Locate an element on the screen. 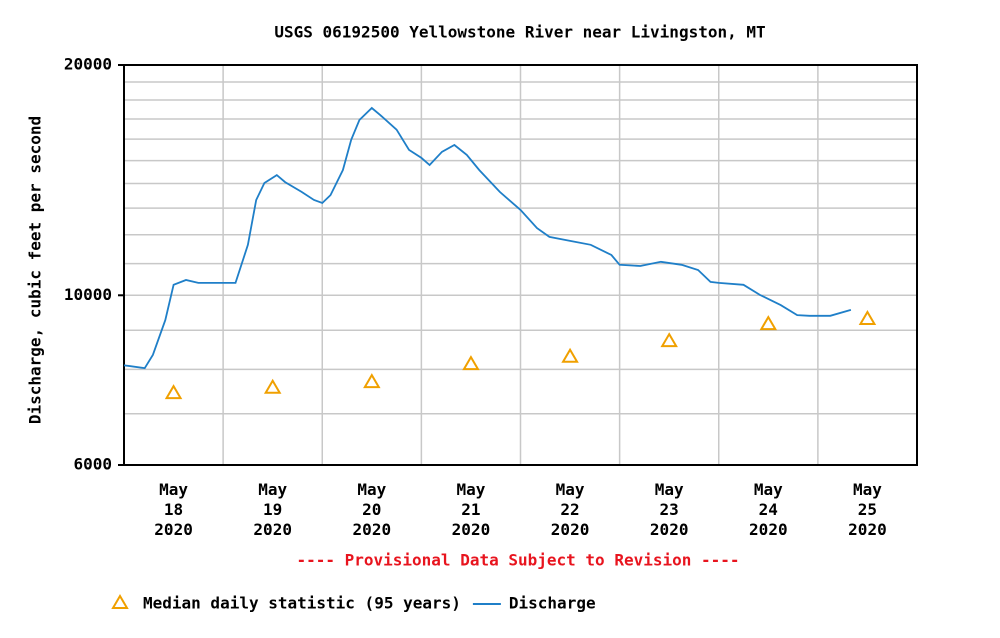  x-tick-label: May 23 2020 is located at coordinates (669, 509).